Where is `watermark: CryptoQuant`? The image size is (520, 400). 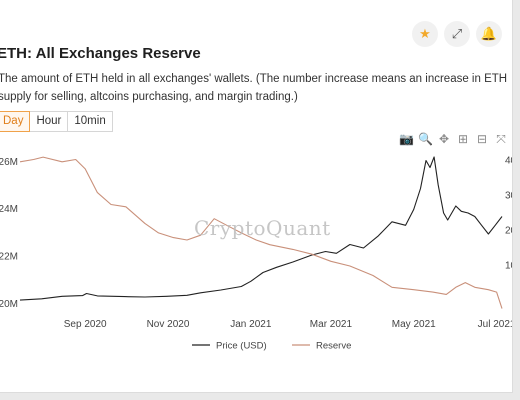 watermark: CryptoQuant is located at coordinates (262, 228).